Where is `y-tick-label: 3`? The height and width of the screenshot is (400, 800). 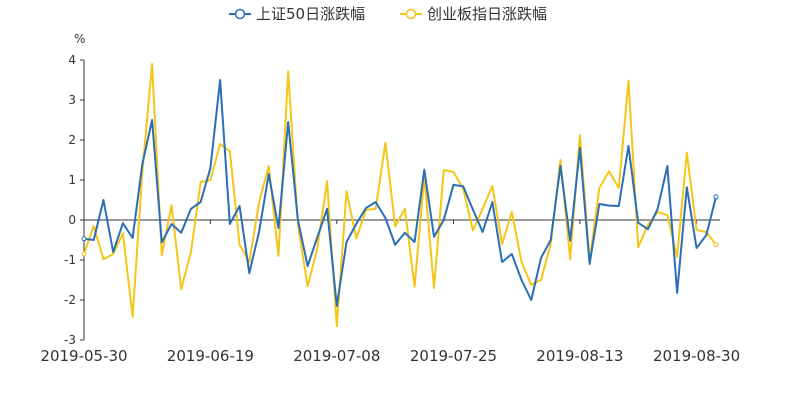
y-tick-label: 3 is located at coordinates (72, 100).